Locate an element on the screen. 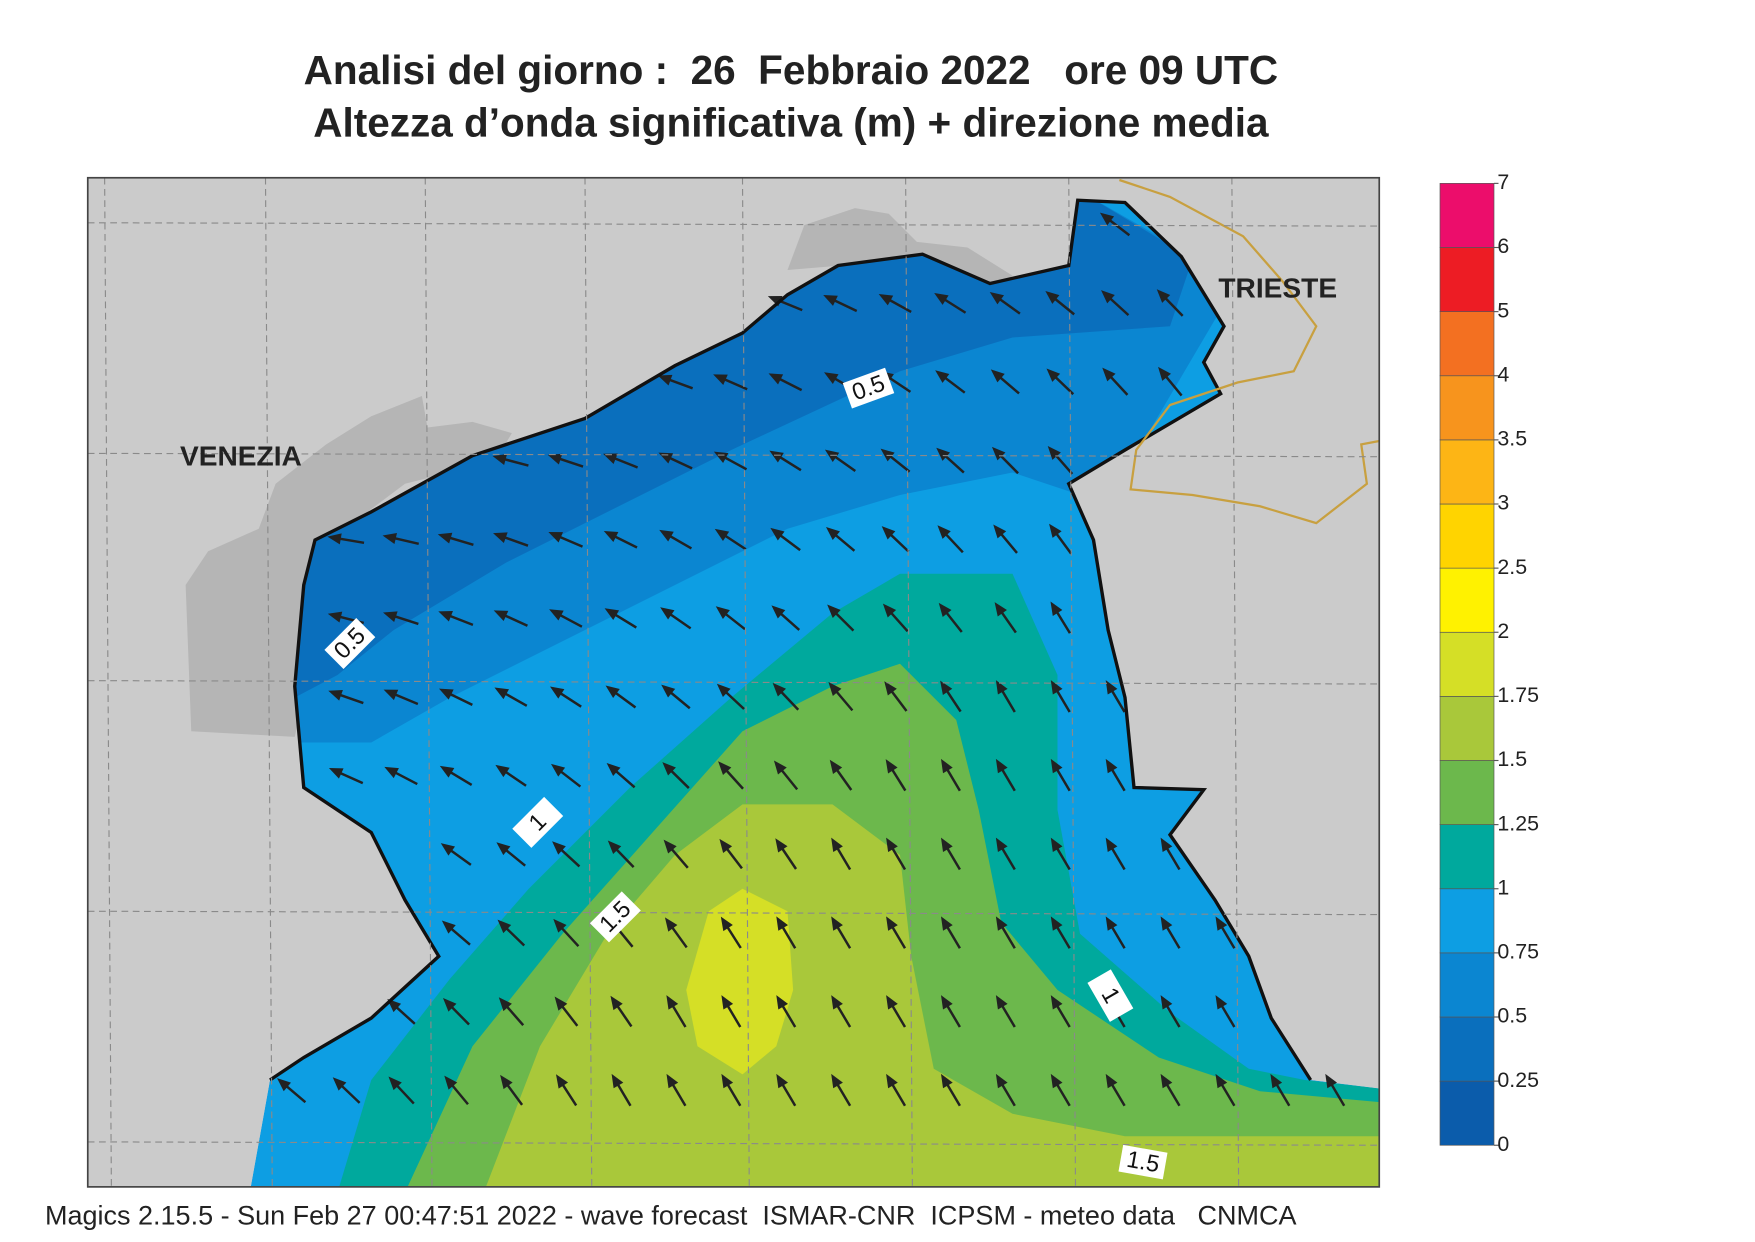 This screenshot has height=1242, width=1755. colorbar-label: 0.25 is located at coordinates (1518, 1080).